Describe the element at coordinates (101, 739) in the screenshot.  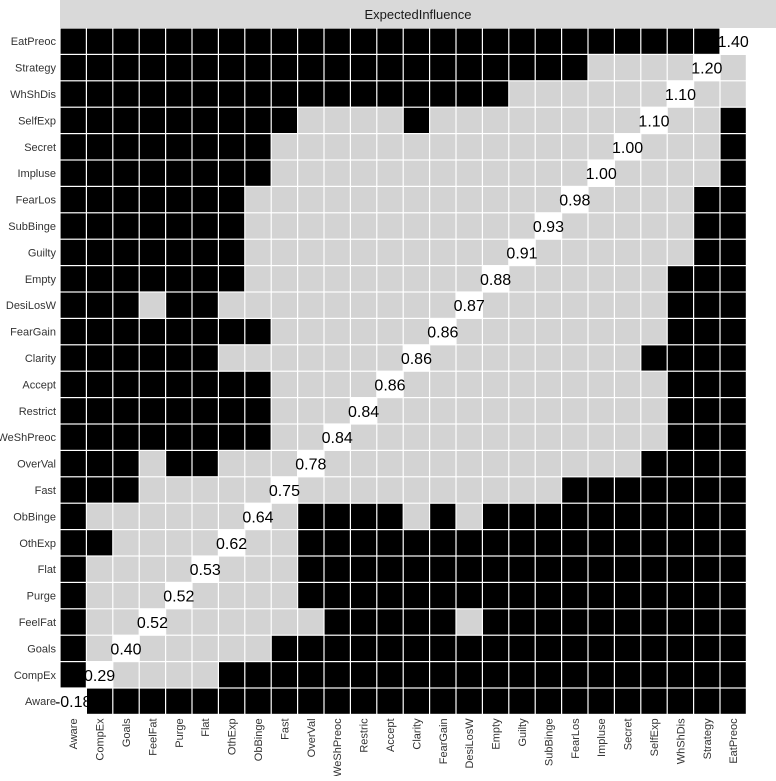
I see `column-tick-label: CompEx` at that location.